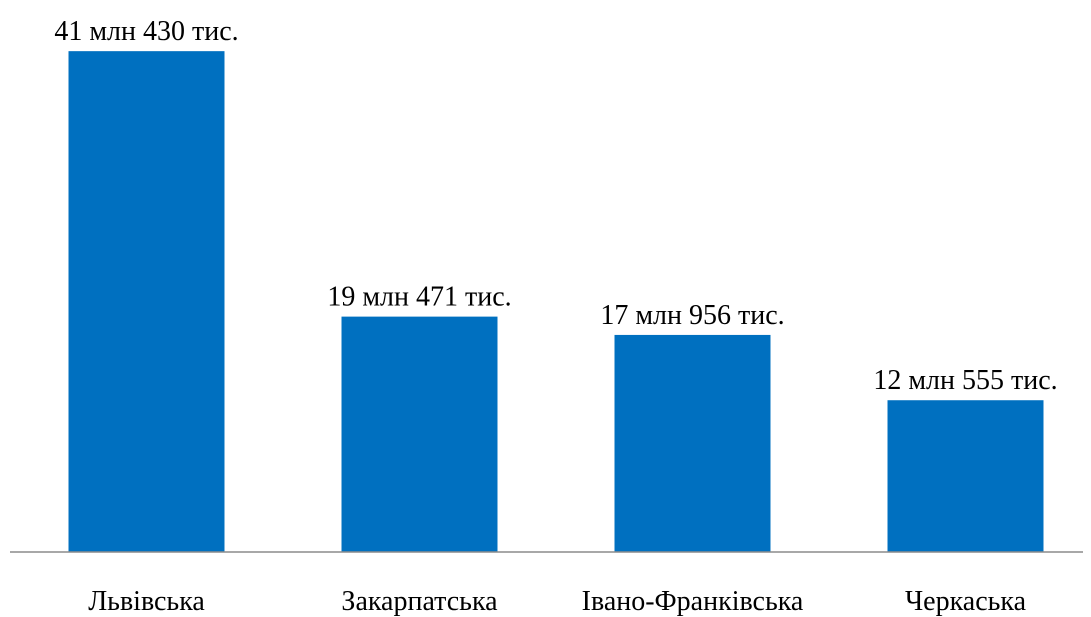 Image resolution: width=1091 pixels, height=617 pixels. Describe the element at coordinates (965, 380) in the screenshot. I see `value-label-4: 12 млн 555 тис.` at that location.